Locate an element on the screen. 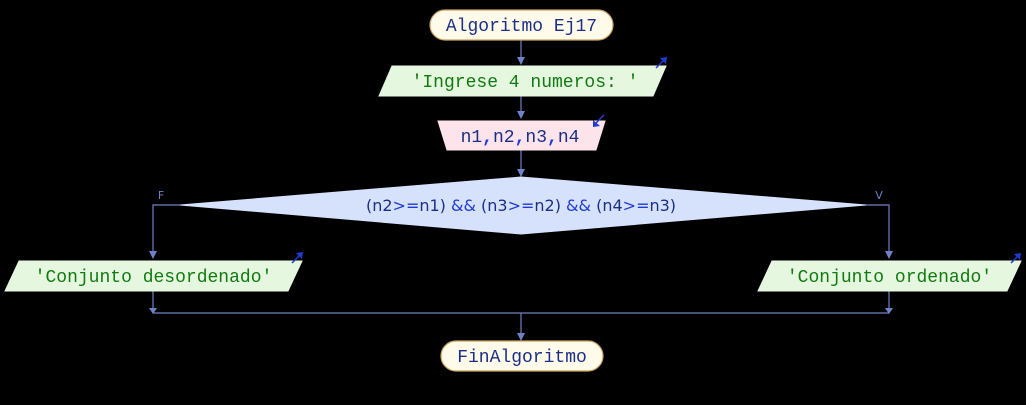 The height and width of the screenshot is (405, 1026). output-true-arrow-icon is located at coordinates (1015, 258).